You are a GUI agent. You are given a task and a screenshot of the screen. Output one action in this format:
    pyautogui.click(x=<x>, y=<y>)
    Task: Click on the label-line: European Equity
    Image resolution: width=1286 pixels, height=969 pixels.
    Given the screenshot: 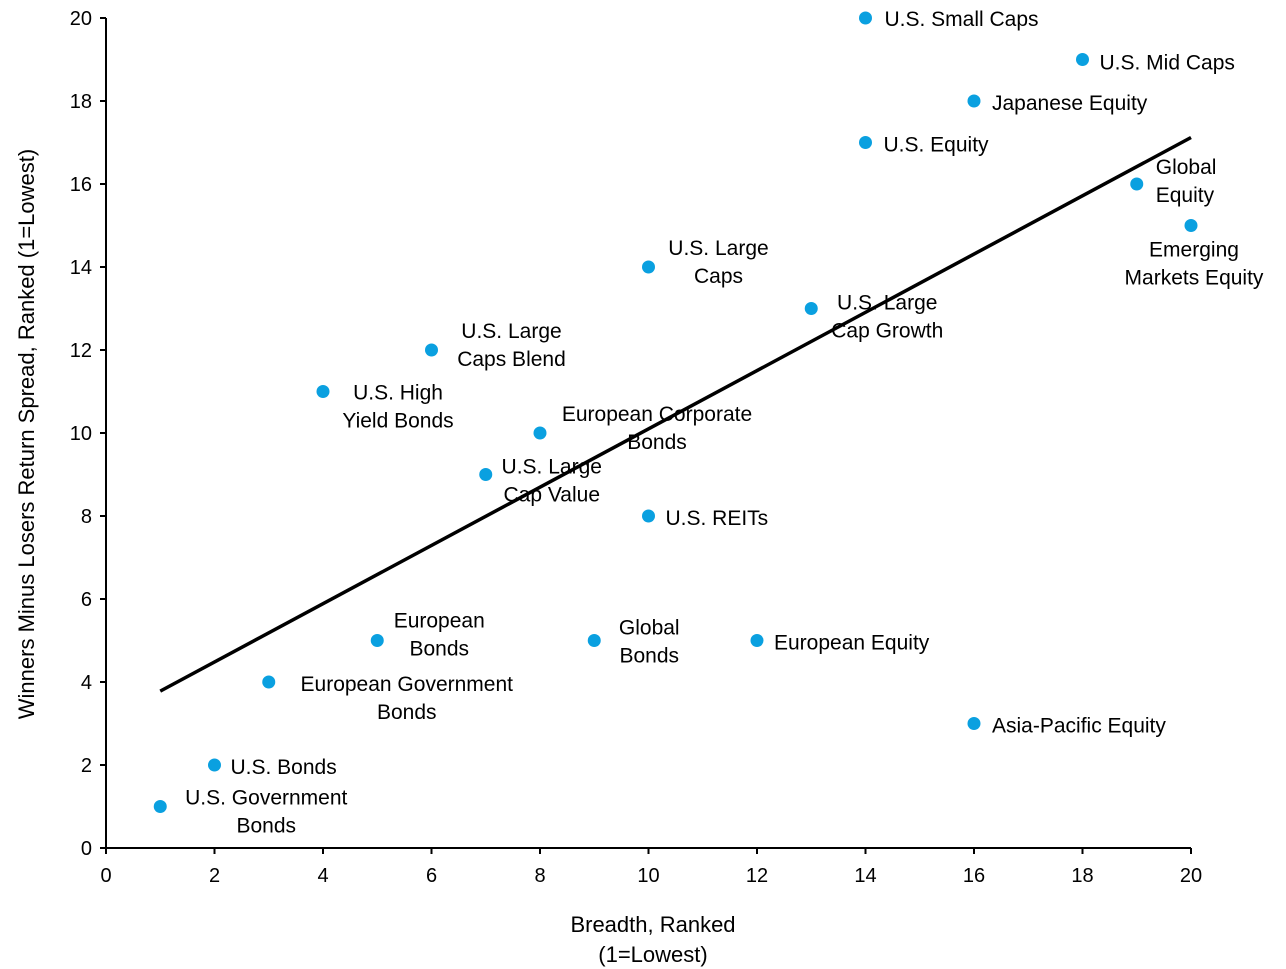 What is the action you would take?
    pyautogui.click(x=852, y=643)
    